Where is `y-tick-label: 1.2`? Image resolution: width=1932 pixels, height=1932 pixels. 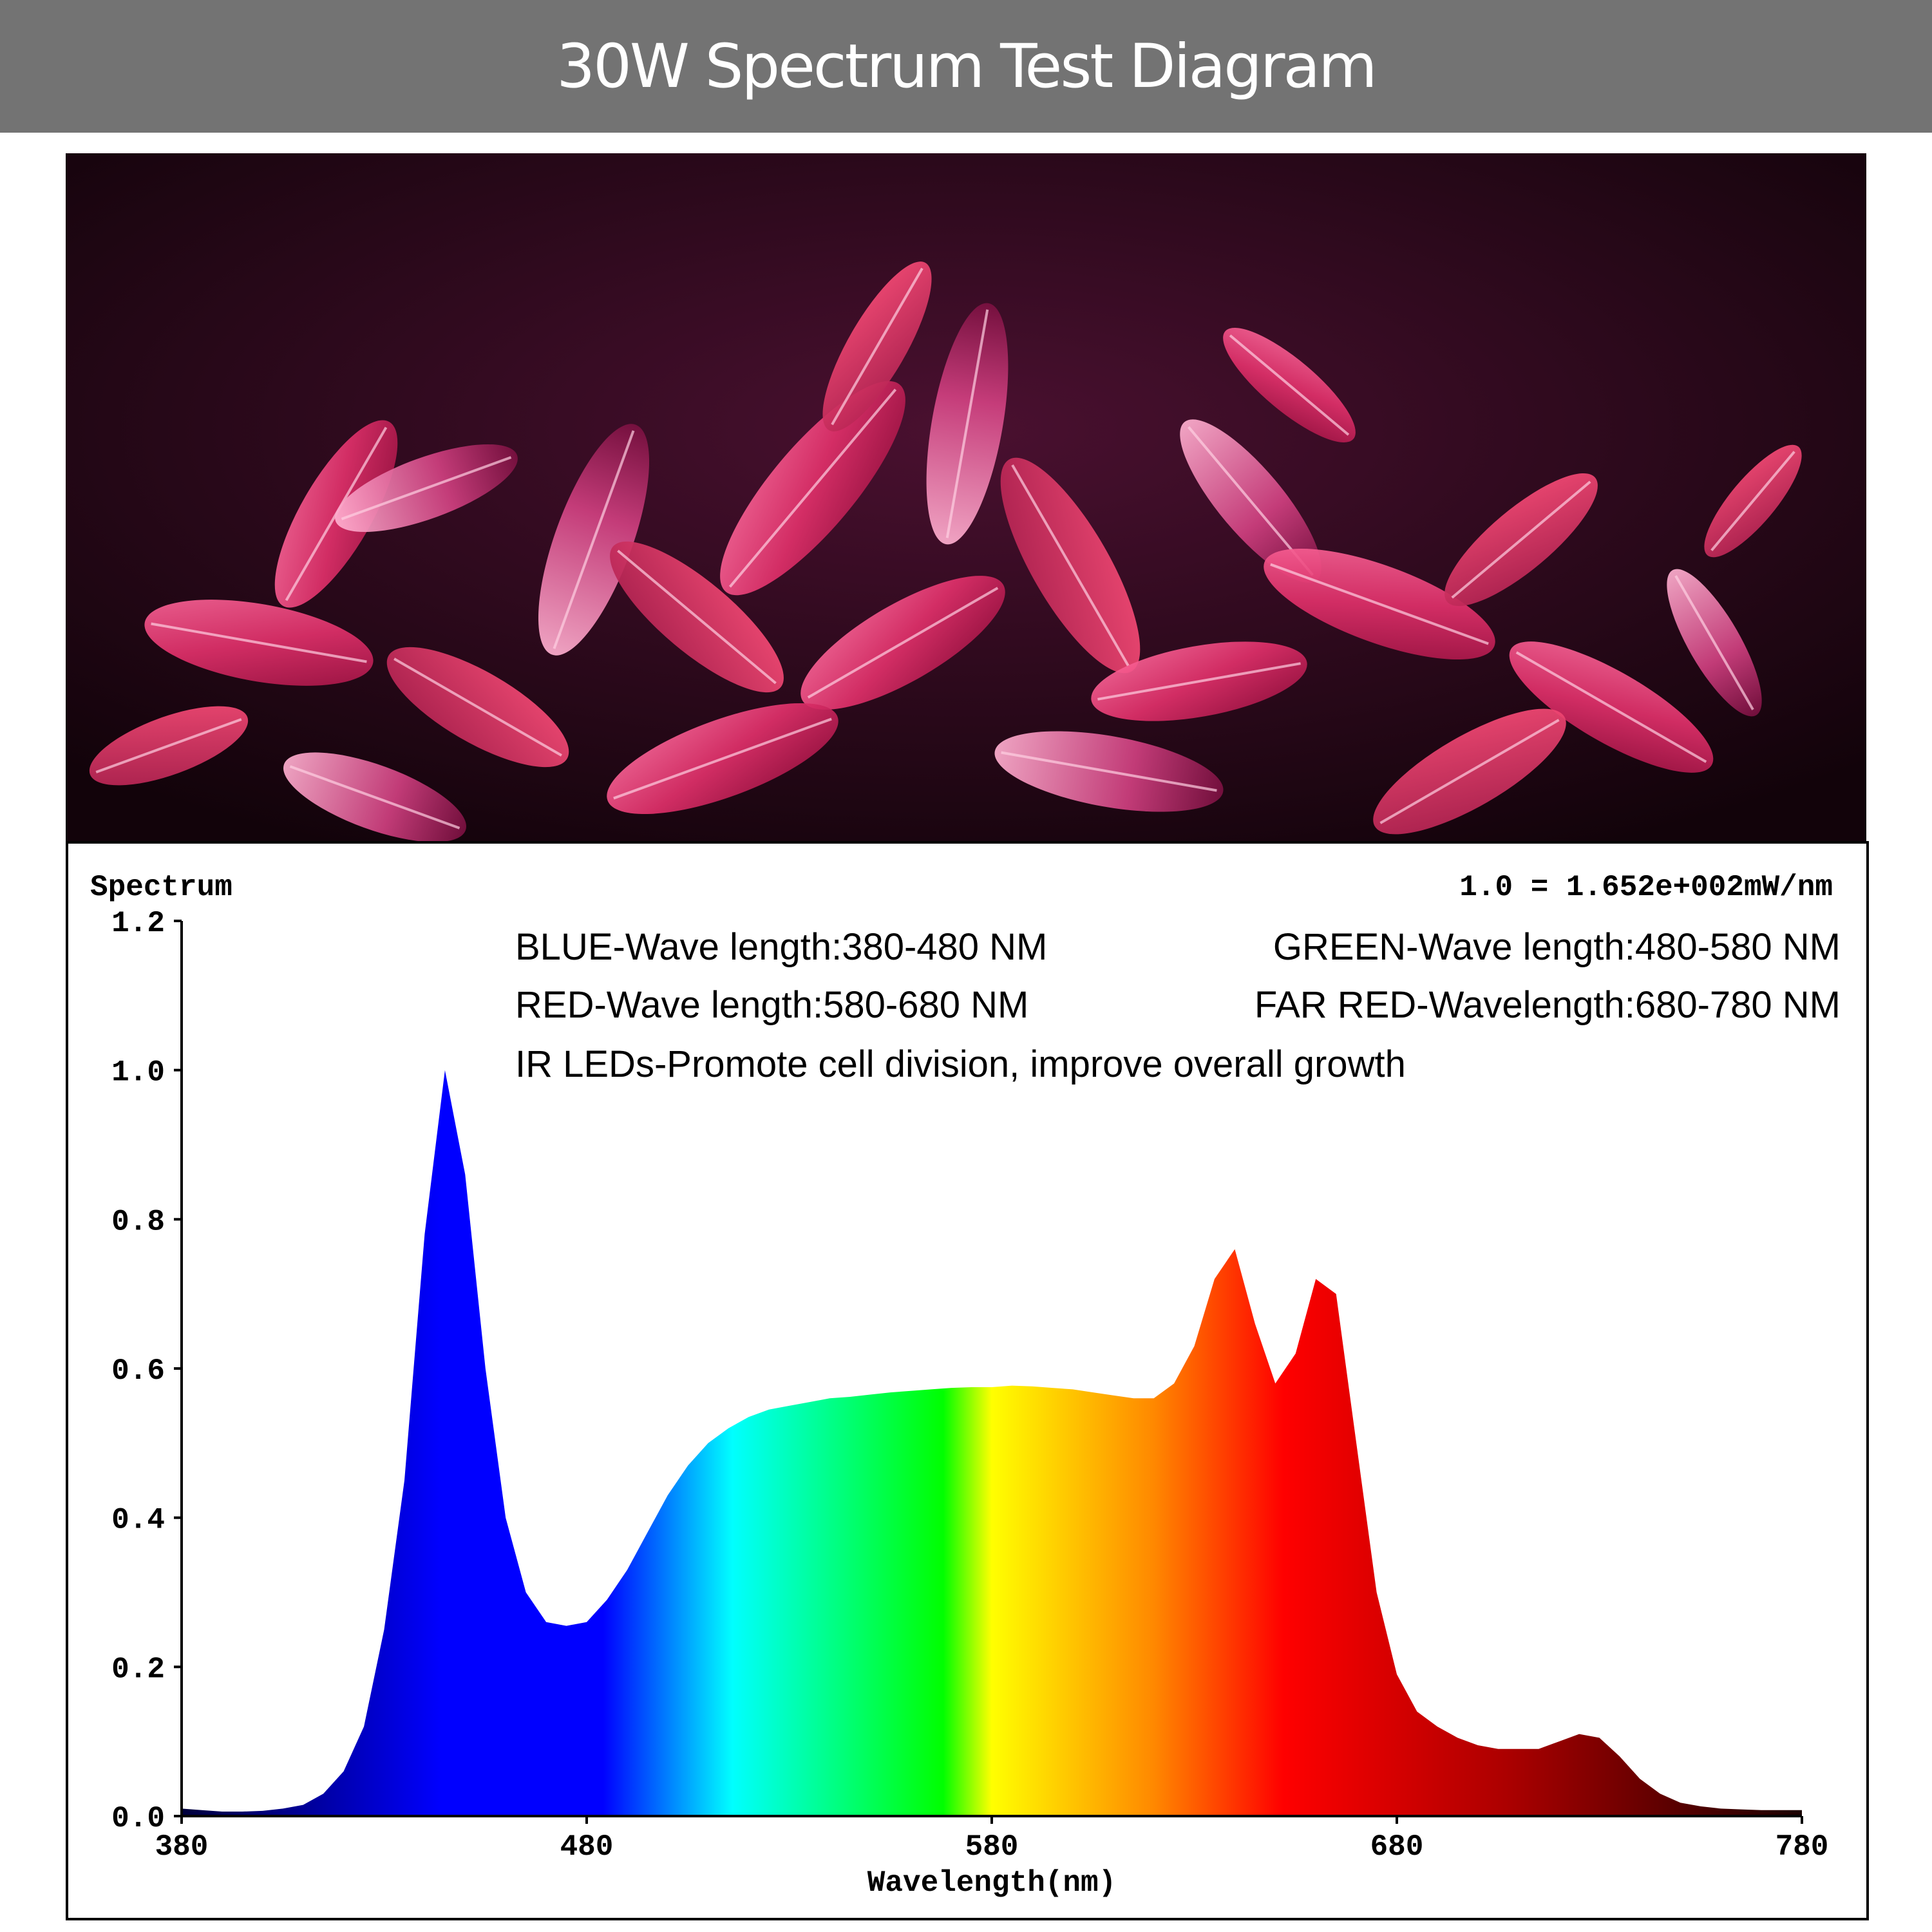
y-tick-label: 1.2 is located at coordinates (138, 923).